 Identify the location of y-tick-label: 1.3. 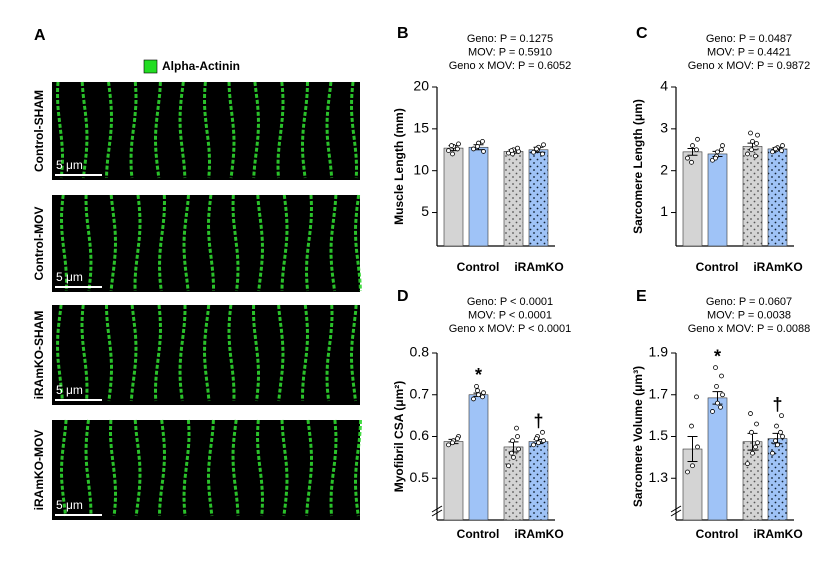
(659, 477).